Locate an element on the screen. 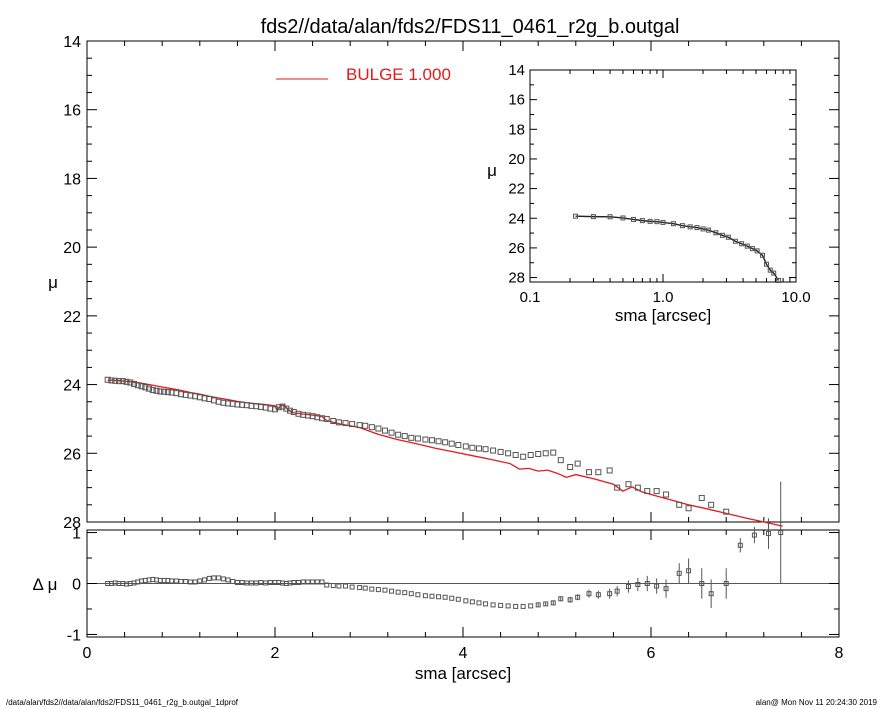 The width and height of the screenshot is (885, 708). inset-y-tick-label: 18 is located at coordinates (516, 129).